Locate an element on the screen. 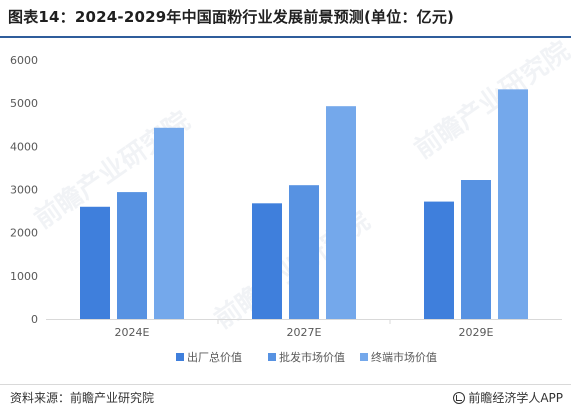 The height and width of the screenshot is (415, 571). y-tick-label: 0 is located at coordinates (34, 319).